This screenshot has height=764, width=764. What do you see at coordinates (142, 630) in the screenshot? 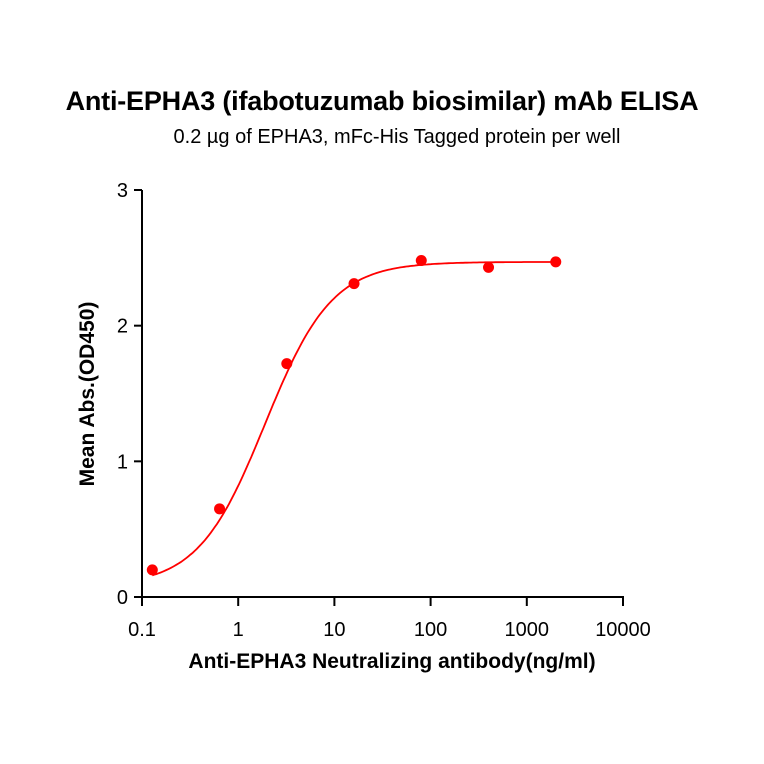
I see `x-tick-label: 0.1` at bounding box center [142, 630].